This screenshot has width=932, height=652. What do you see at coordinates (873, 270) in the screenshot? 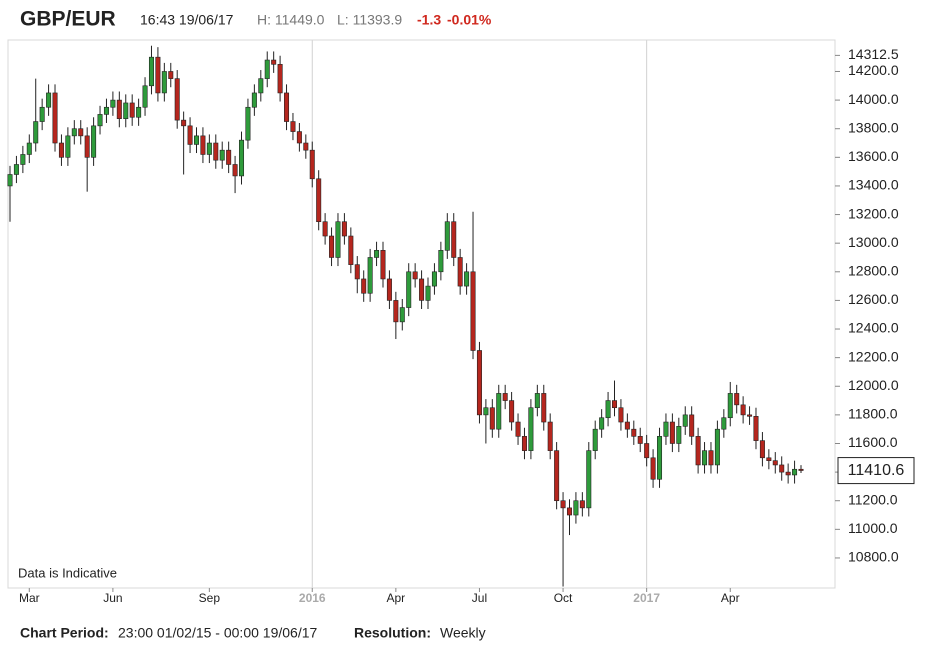
I see `y-tick-label: 12800.0` at bounding box center [873, 270].